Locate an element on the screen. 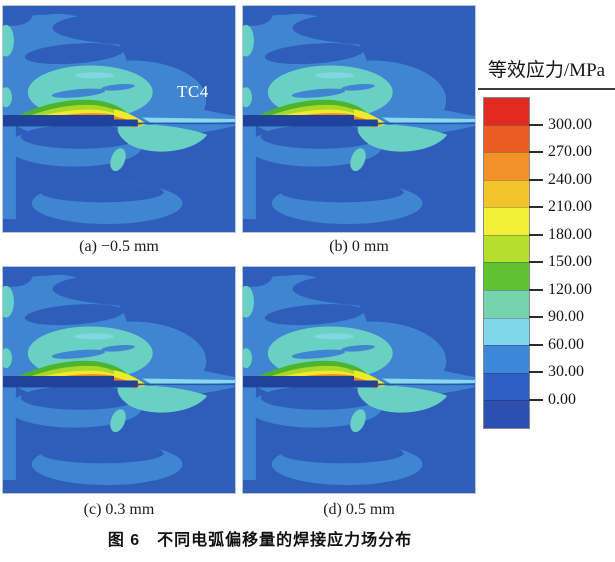 The image size is (615, 562). panel-label-c: (c) 0.3 mm is located at coordinates (119, 509).